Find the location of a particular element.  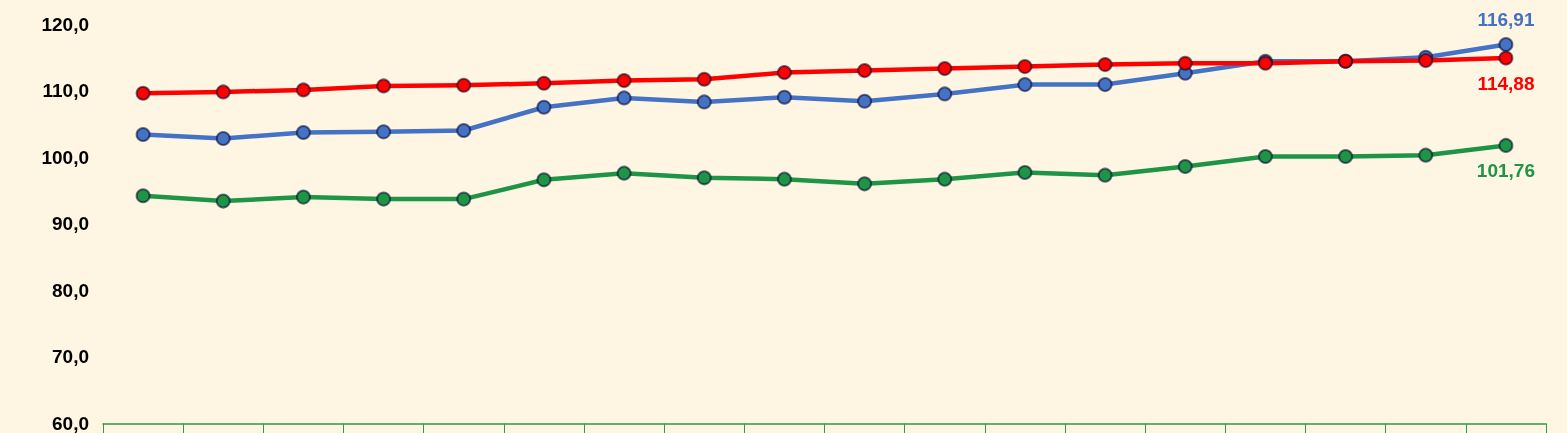

y-tick-label: 110,0 is located at coordinates (65, 91).